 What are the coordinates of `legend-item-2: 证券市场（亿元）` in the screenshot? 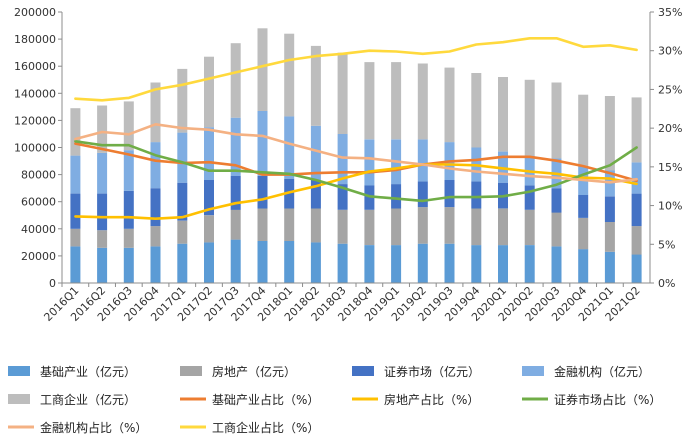 It's located at (416, 371).